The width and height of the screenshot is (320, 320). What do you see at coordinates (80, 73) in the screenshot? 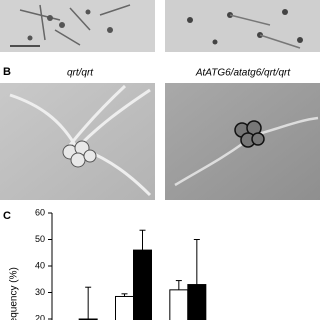
I see `caption: qrt/qrt` at bounding box center [80, 73].